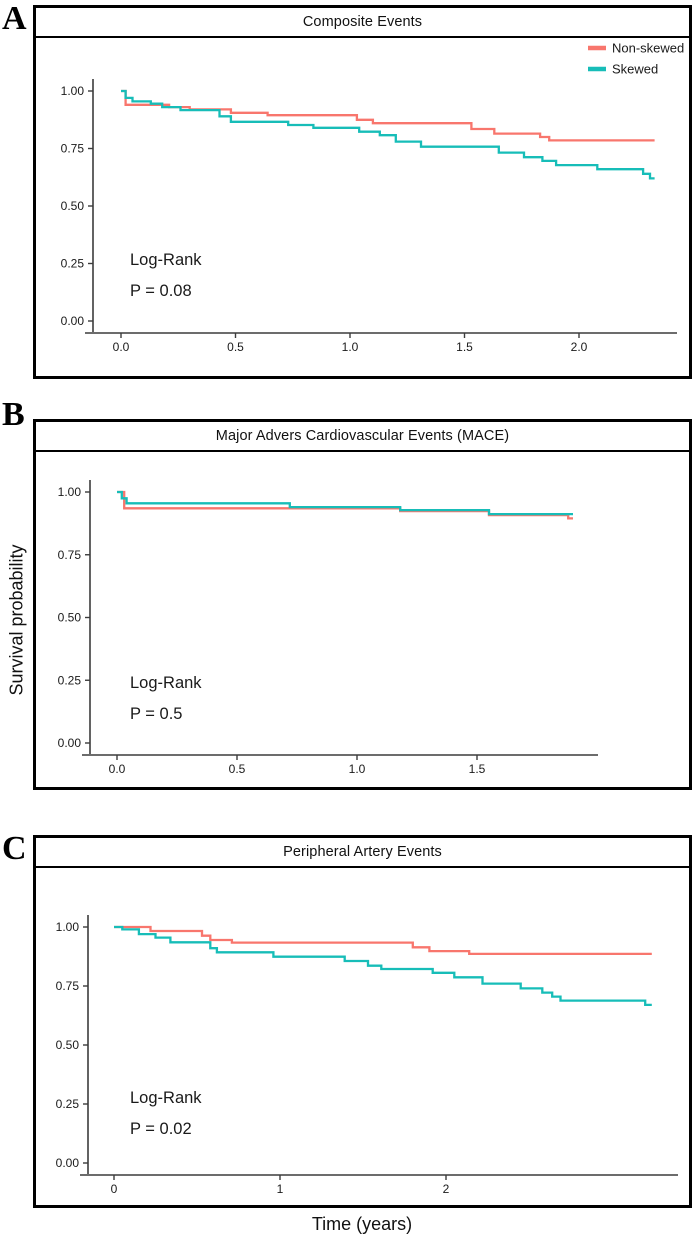  I want to click on x-tick-label: 2.0, so click(579, 347).